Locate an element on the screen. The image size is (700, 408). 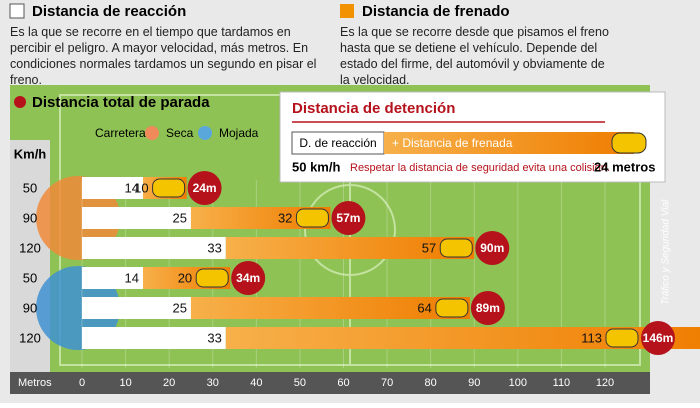
x-tick-label: 110 is located at coordinates (562, 383).